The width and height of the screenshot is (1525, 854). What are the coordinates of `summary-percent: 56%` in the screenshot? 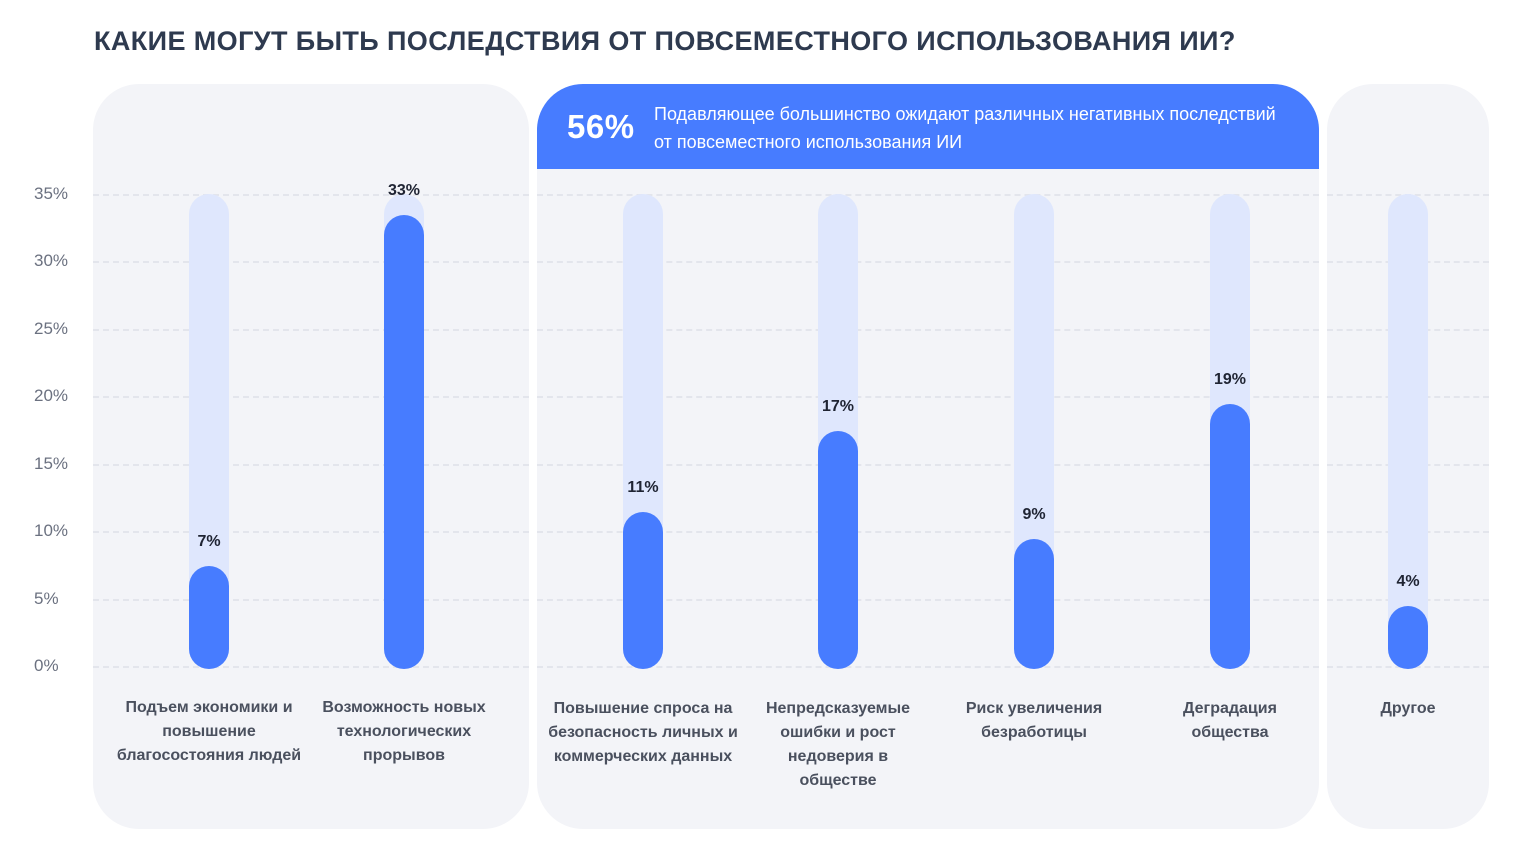 It's located at (601, 126).